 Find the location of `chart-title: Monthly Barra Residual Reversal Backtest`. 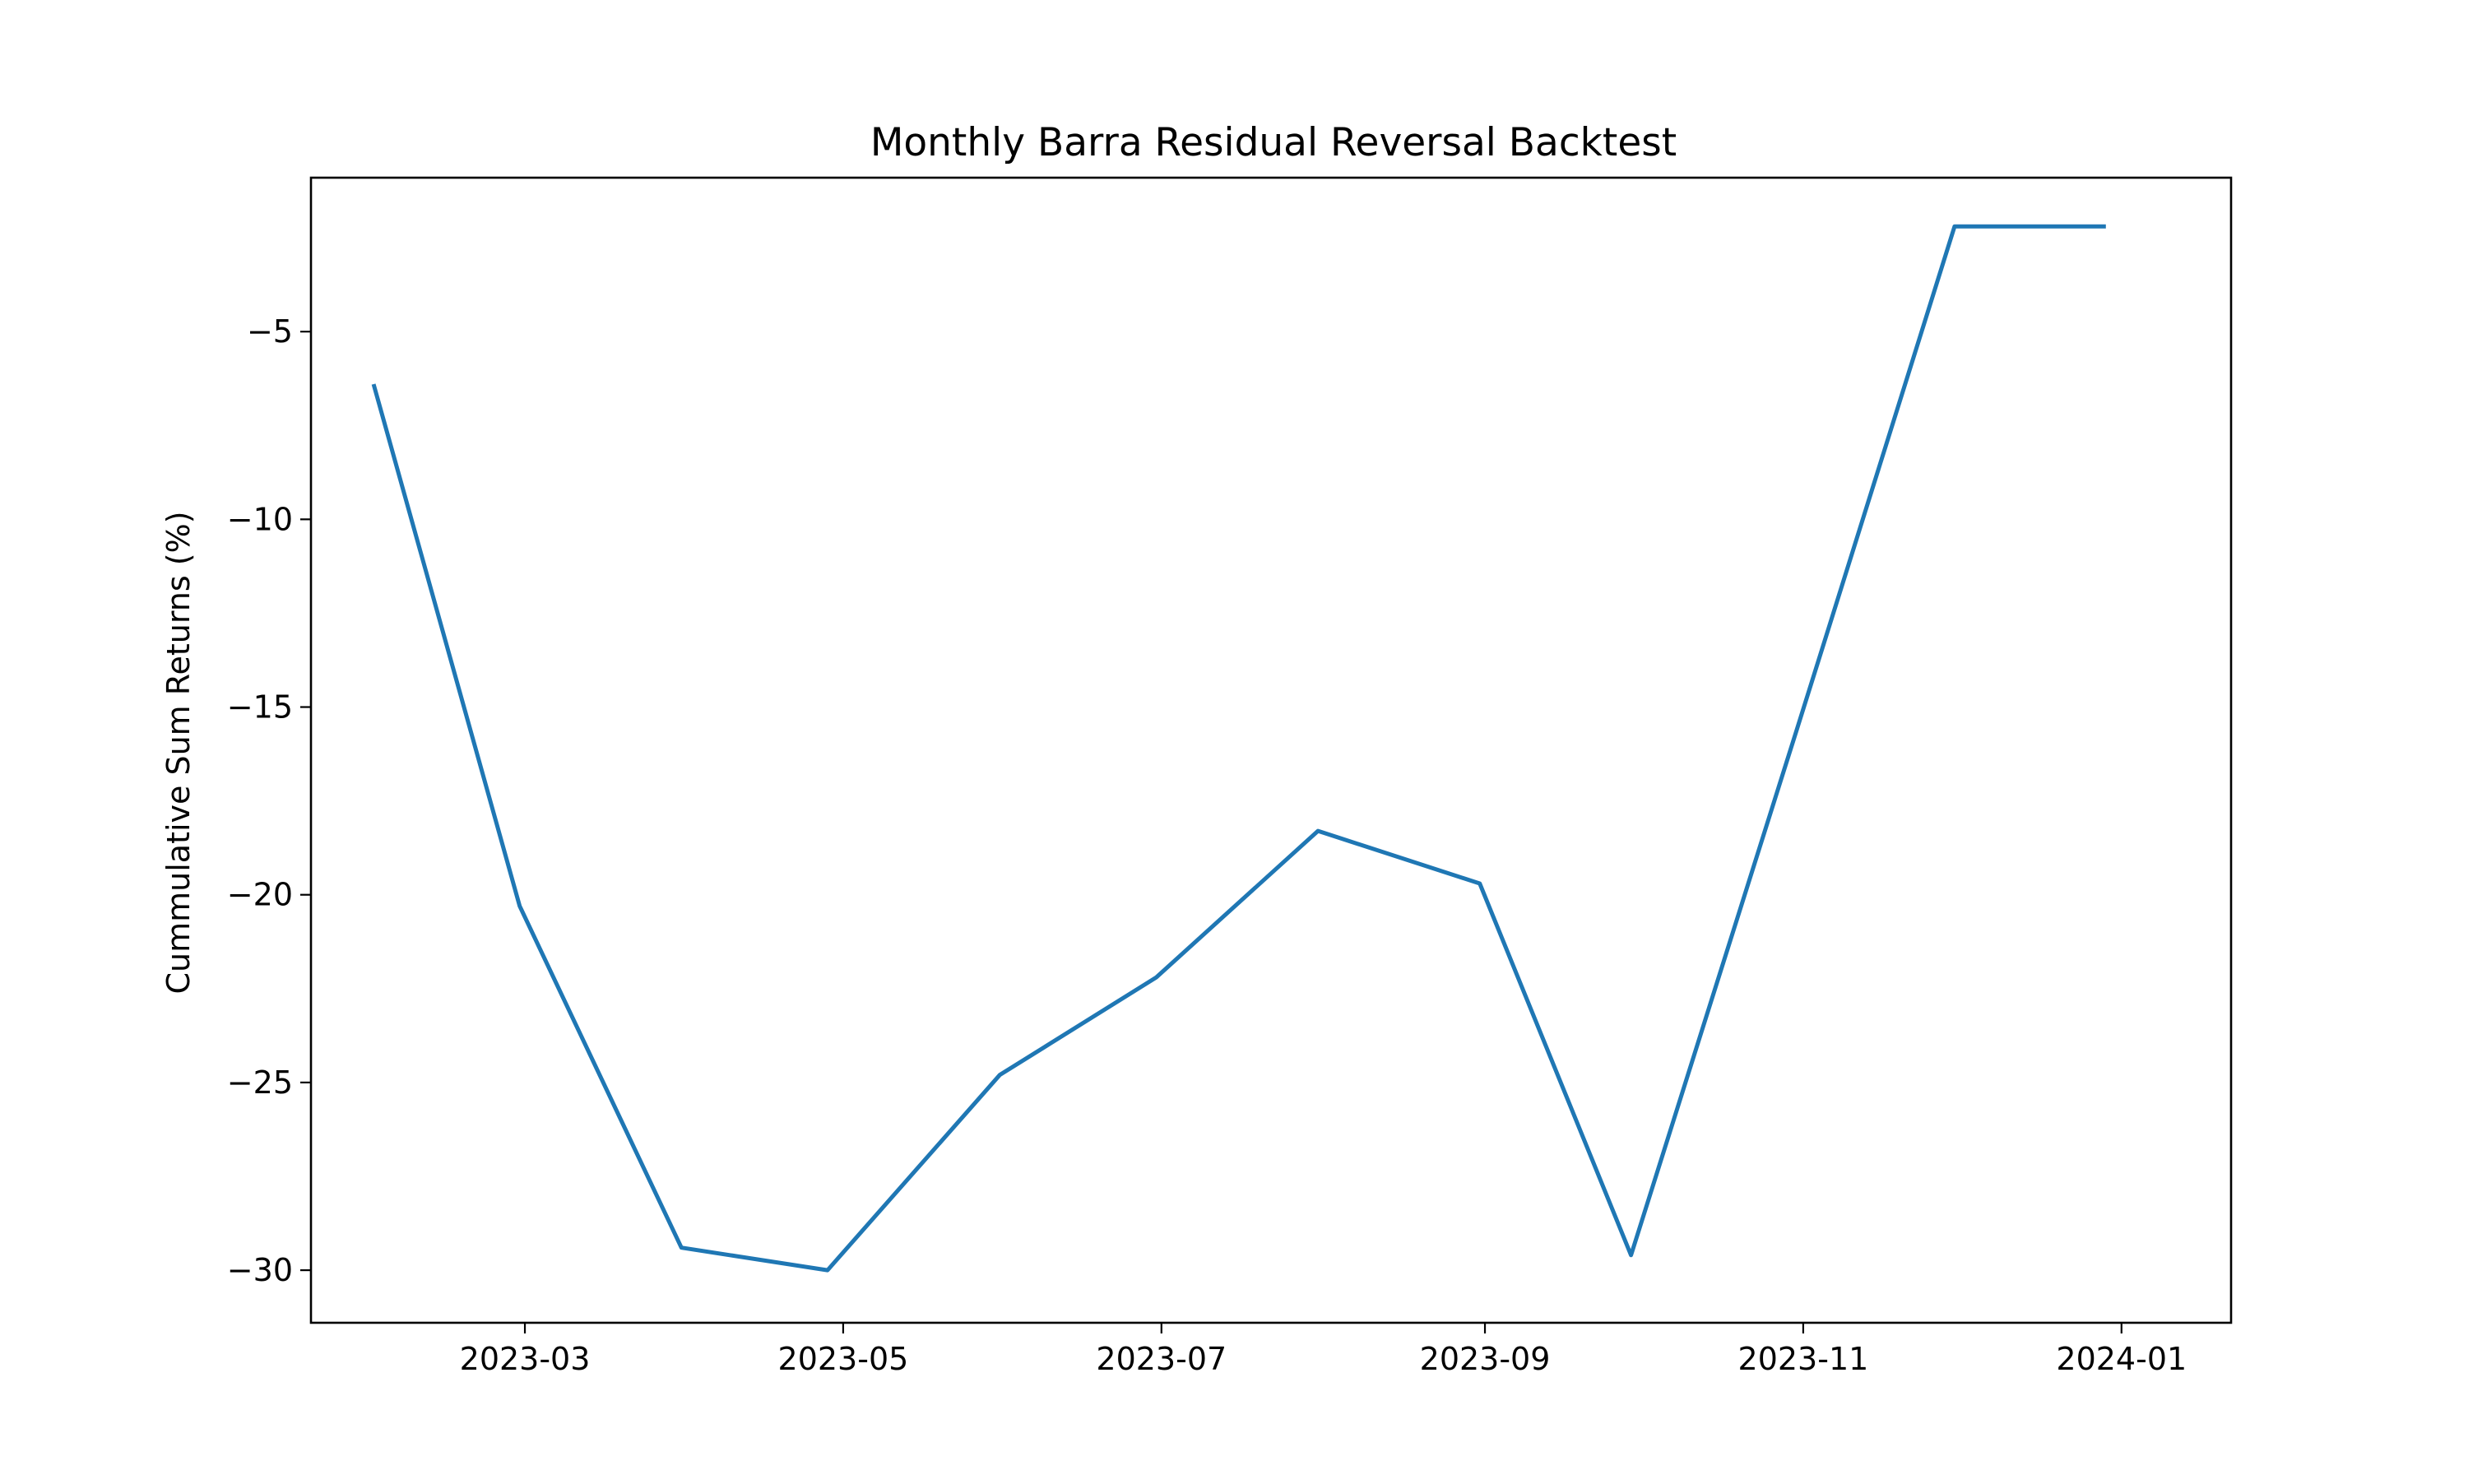

chart-title: Monthly Barra Residual Reversal Backtest is located at coordinates (1273, 142).